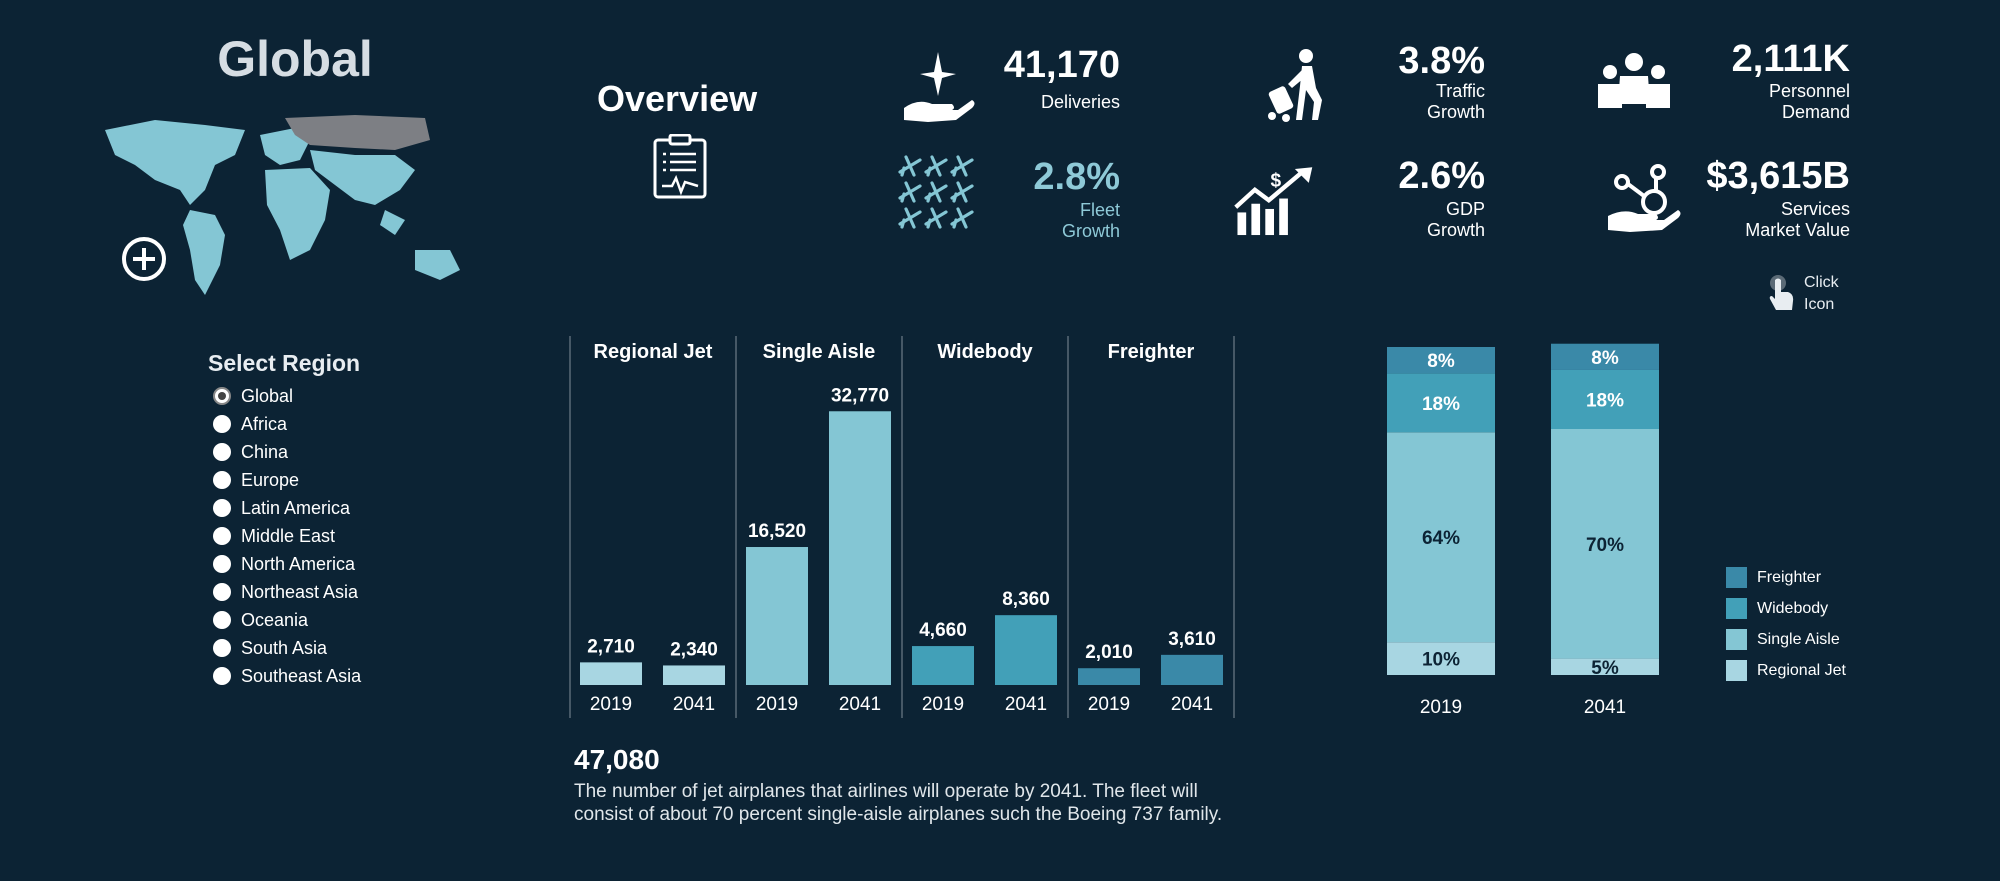 This screenshot has height=881, width=2000. Describe the element at coordinates (287, 396) in the screenshot. I see `region-option: Global` at that location.